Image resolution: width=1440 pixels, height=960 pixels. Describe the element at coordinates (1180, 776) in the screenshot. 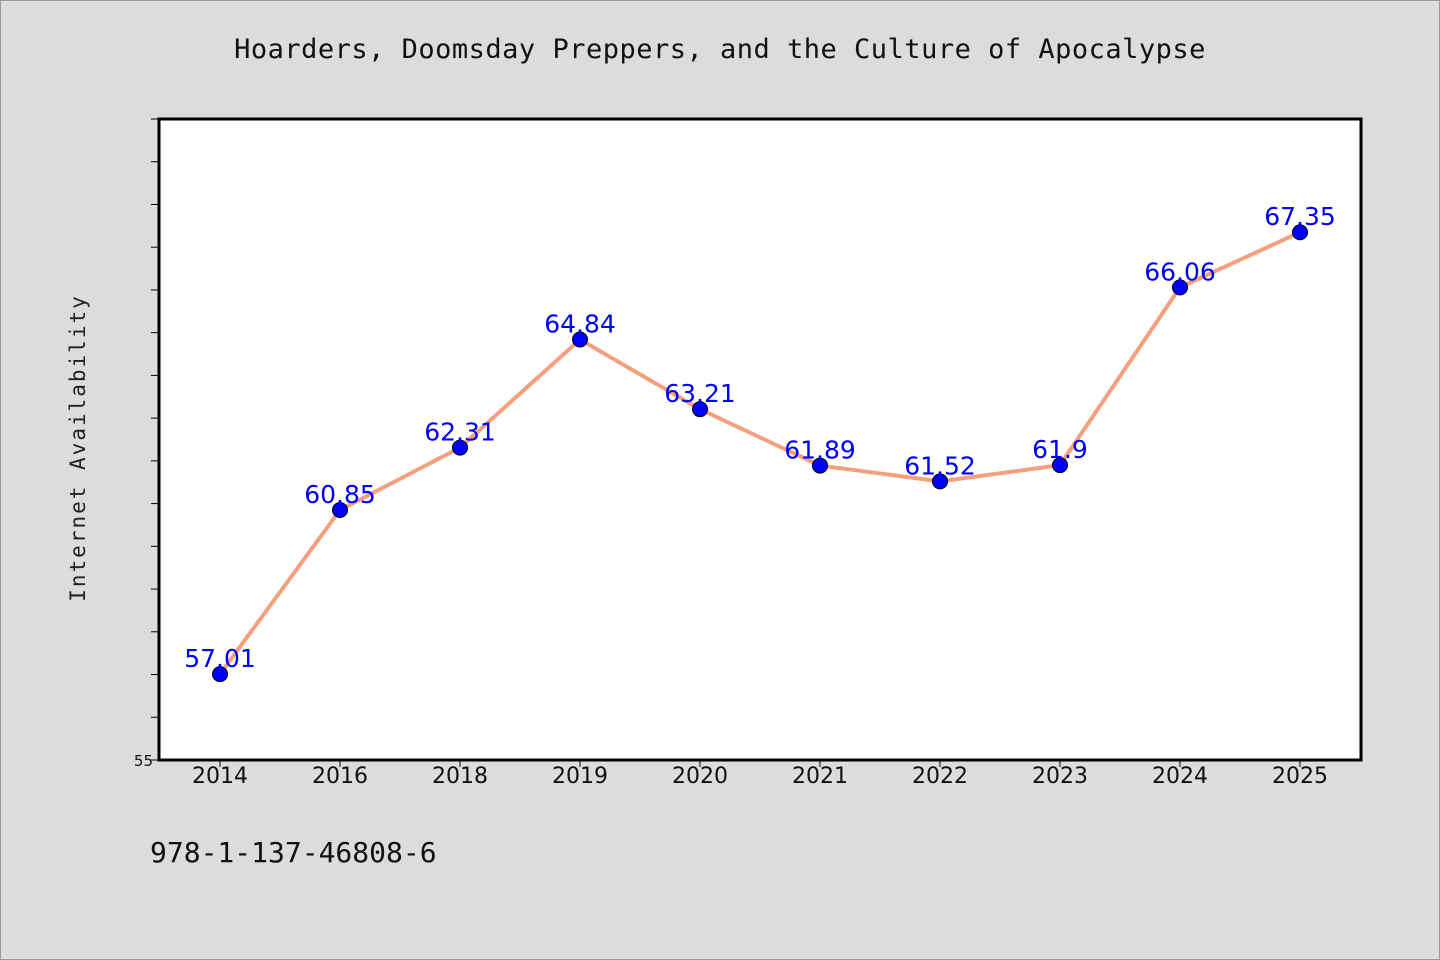

I see `x-tick-label: 2024` at that location.